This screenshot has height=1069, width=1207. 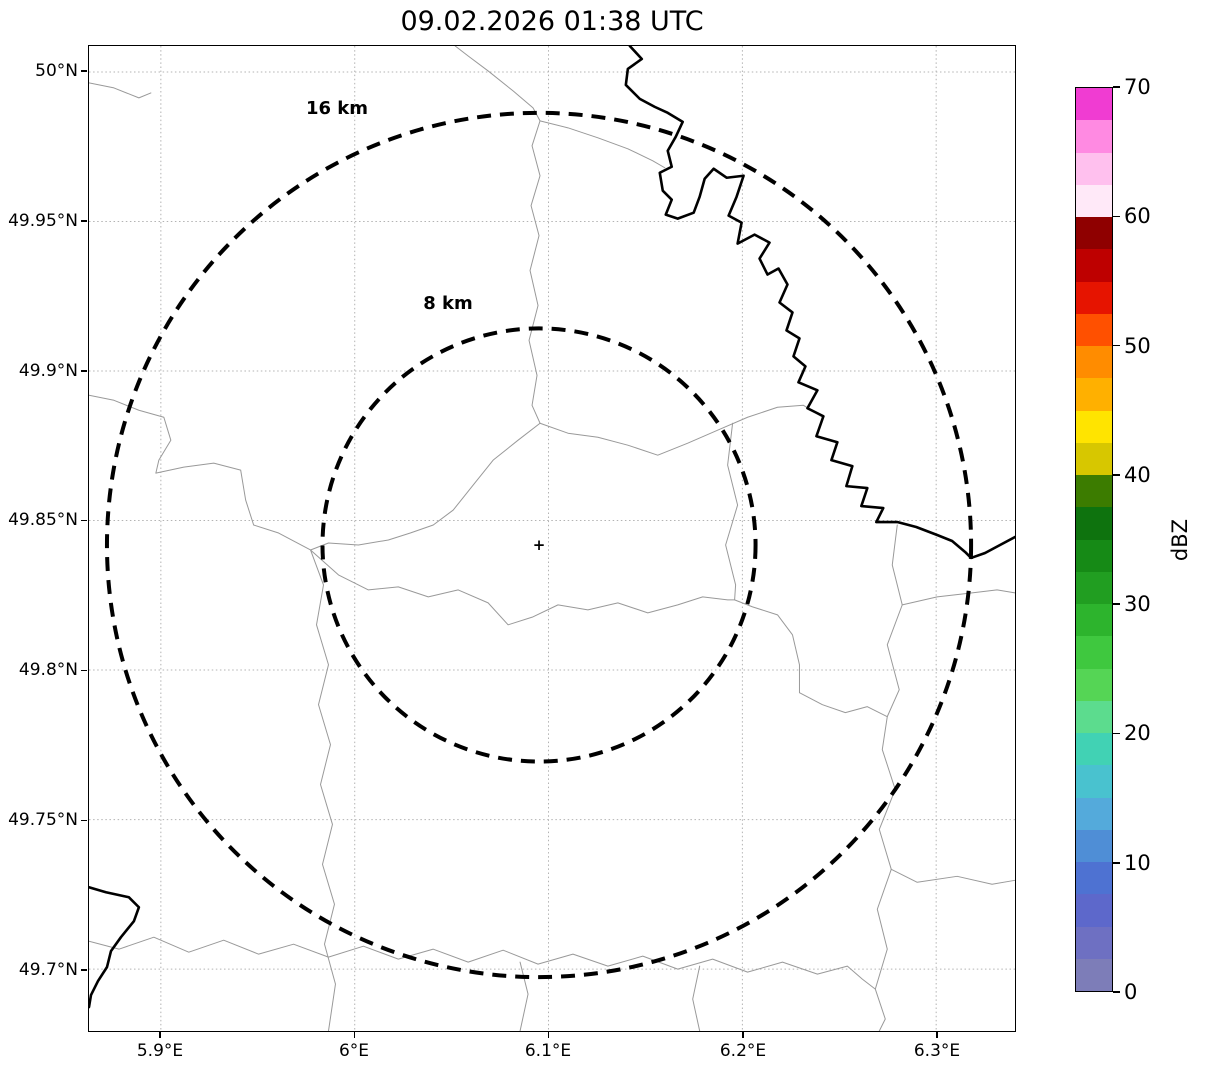 I want to click on colorbar-tick-label: 10, so click(x=1137, y=862).